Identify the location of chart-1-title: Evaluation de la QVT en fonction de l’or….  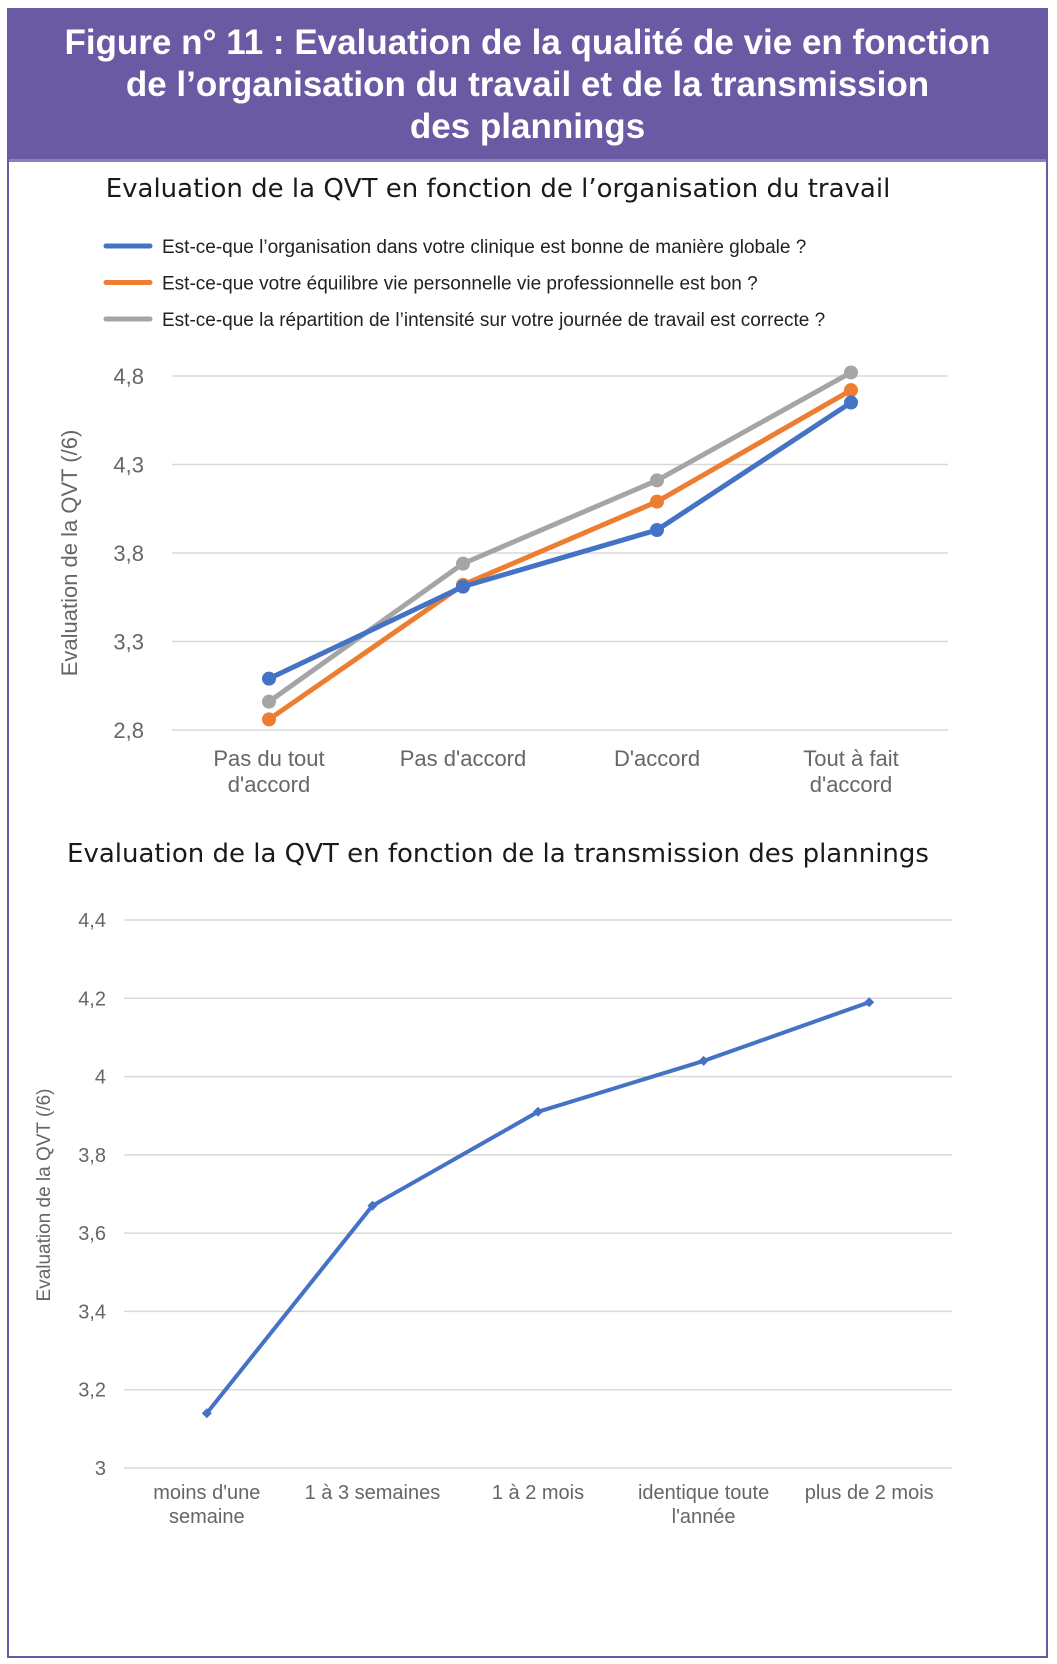
(498, 189).